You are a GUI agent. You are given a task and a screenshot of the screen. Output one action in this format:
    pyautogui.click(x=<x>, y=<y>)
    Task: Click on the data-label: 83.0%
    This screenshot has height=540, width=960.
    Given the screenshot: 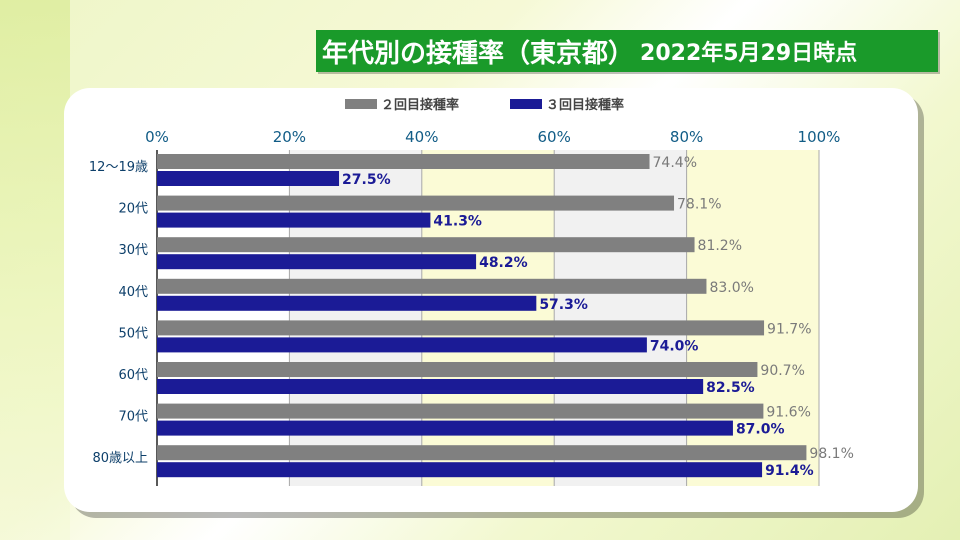 What is the action you would take?
    pyautogui.click(x=731, y=288)
    